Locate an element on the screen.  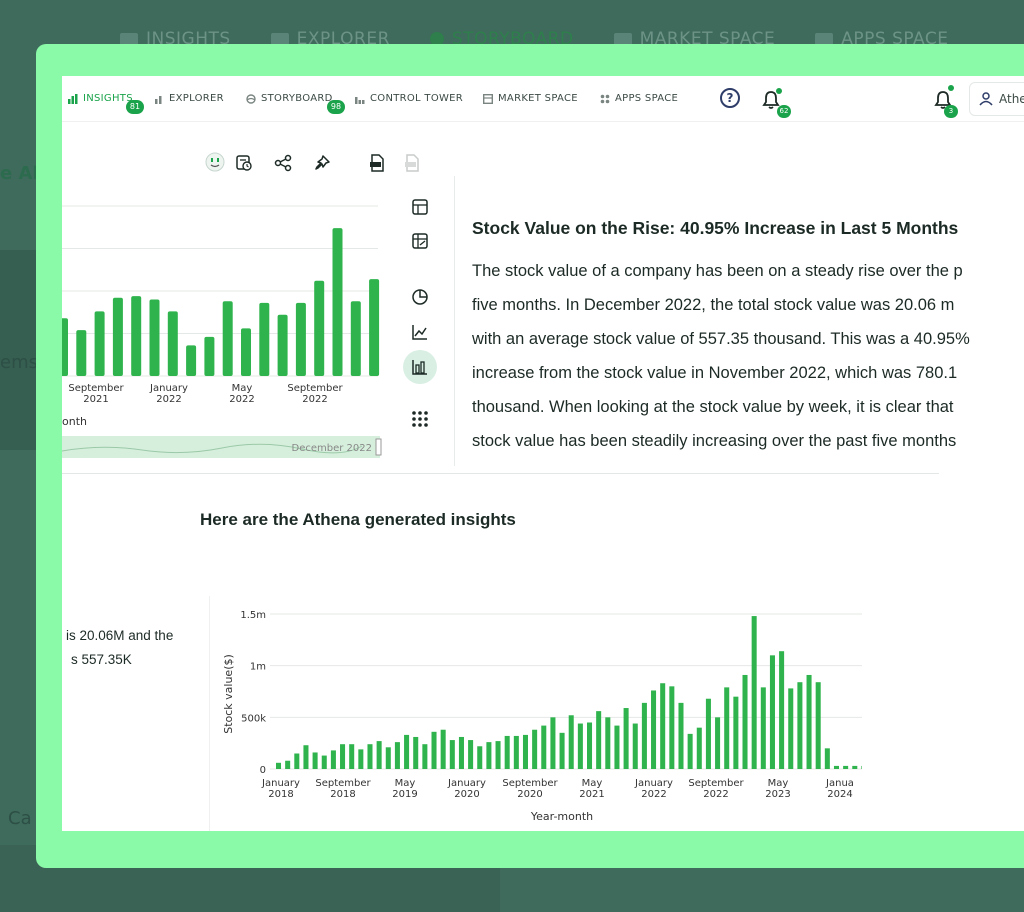
help-icon: ? is located at coordinates (730, 98).